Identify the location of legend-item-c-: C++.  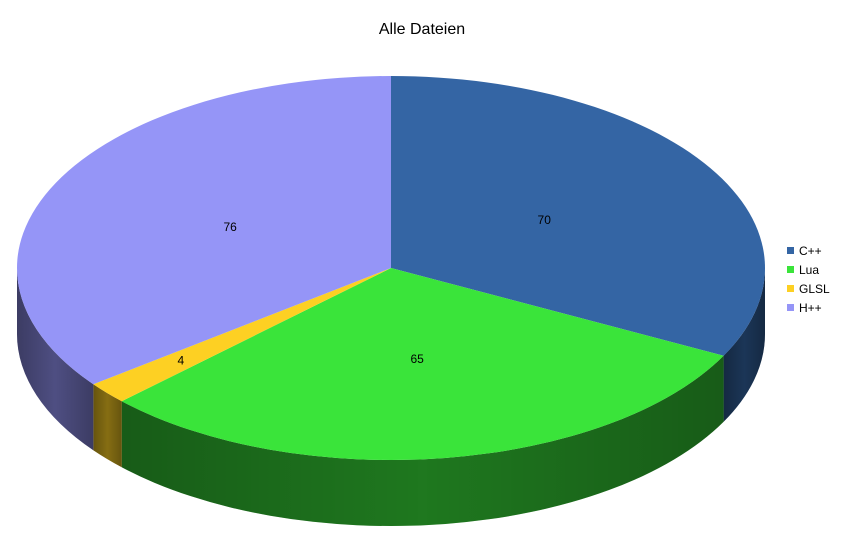
(808, 250).